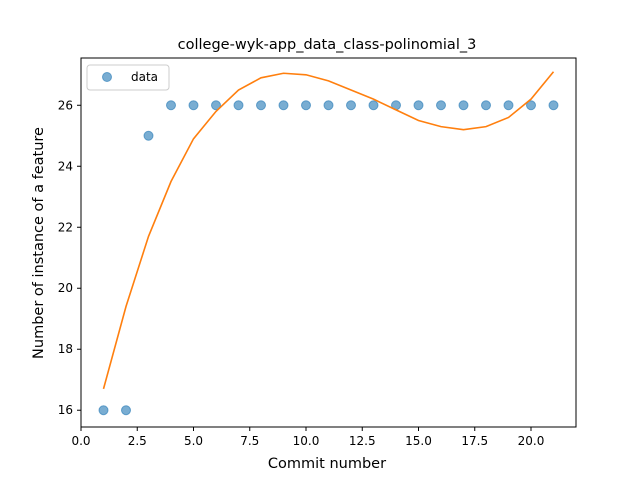 This screenshot has width=640, height=480. Describe the element at coordinates (107, 77) in the screenshot. I see `legend-marker-data` at that location.